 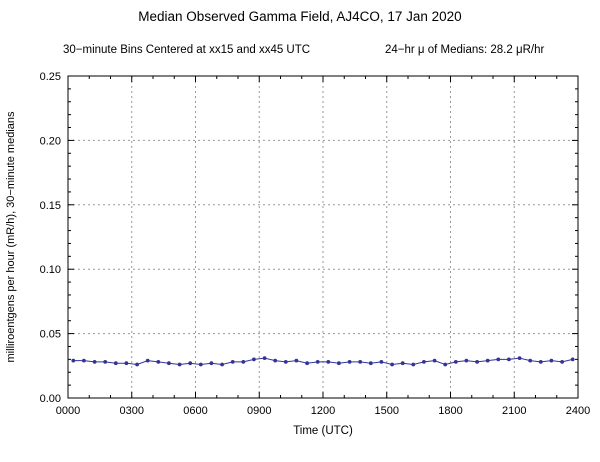 What do you see at coordinates (68, 411) in the screenshot?
I see `x-tick-label: 0000` at bounding box center [68, 411].